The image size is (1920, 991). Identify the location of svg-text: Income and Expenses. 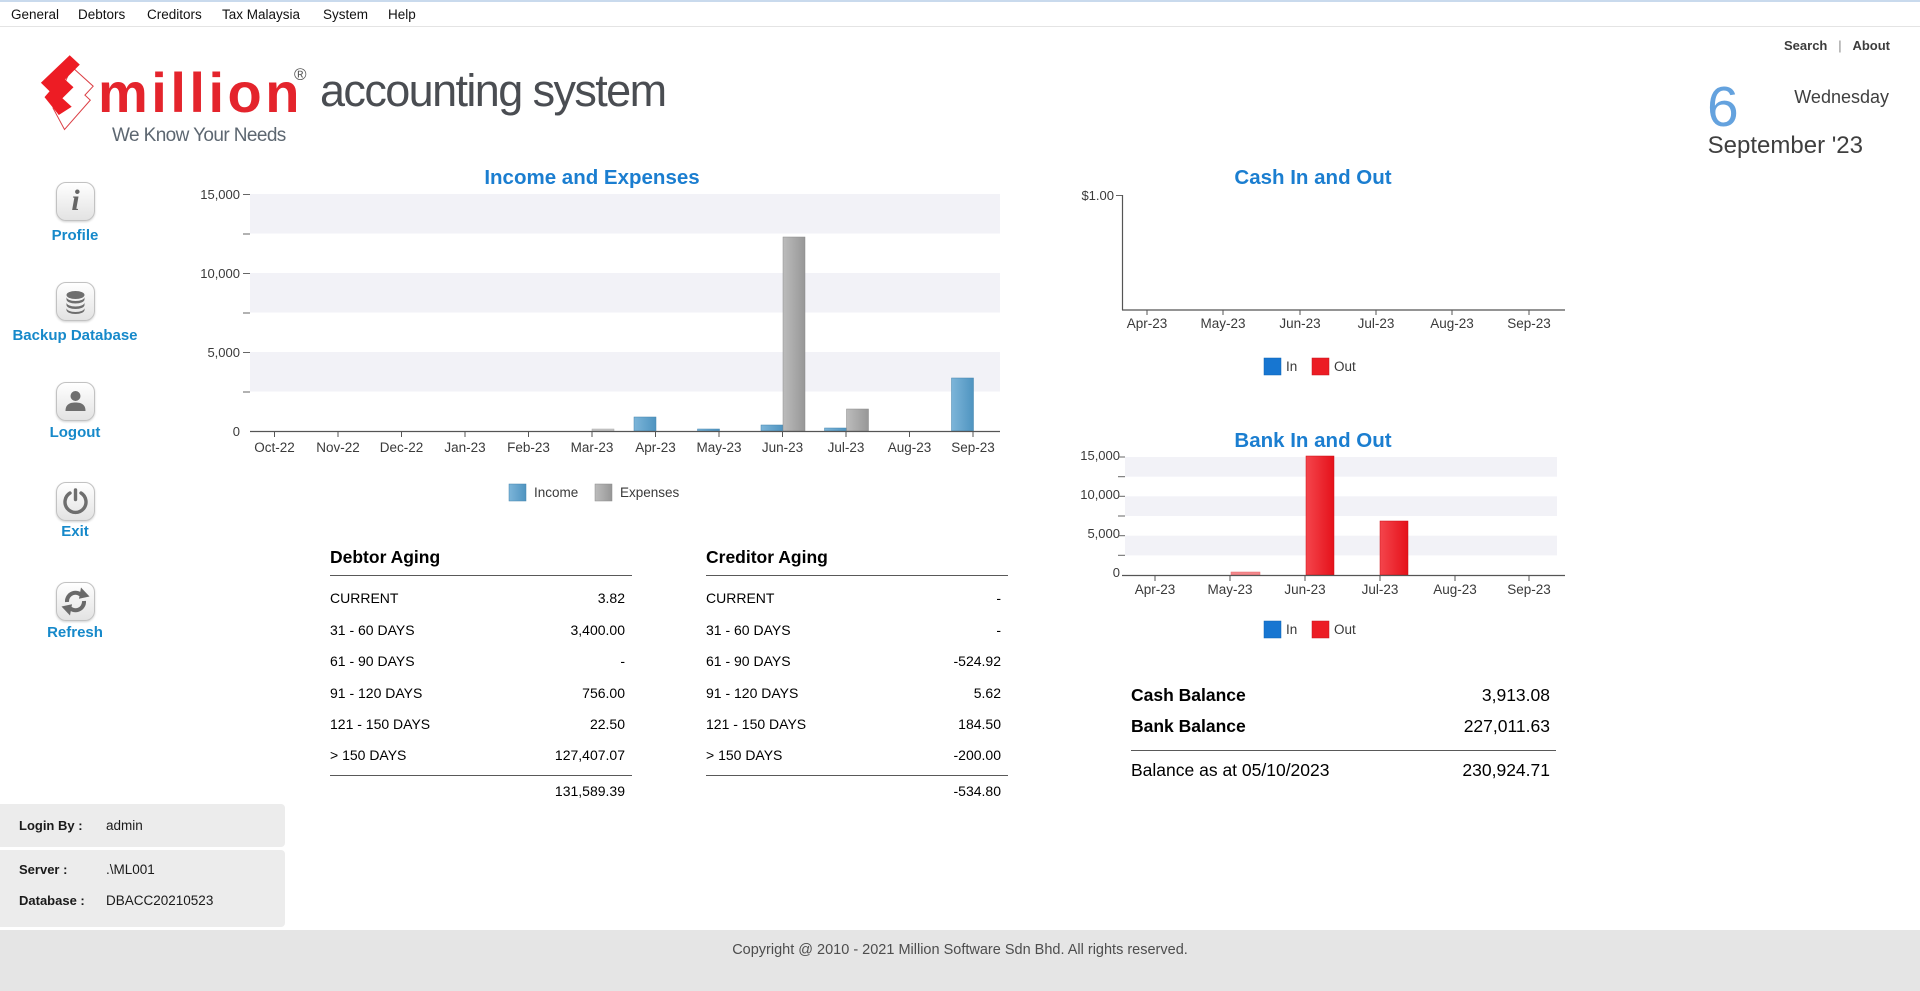
(591, 177).